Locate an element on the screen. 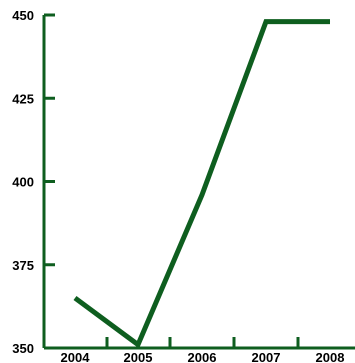 The width and height of the screenshot is (355, 363). y-tick-label: 450 is located at coordinates (23, 15).